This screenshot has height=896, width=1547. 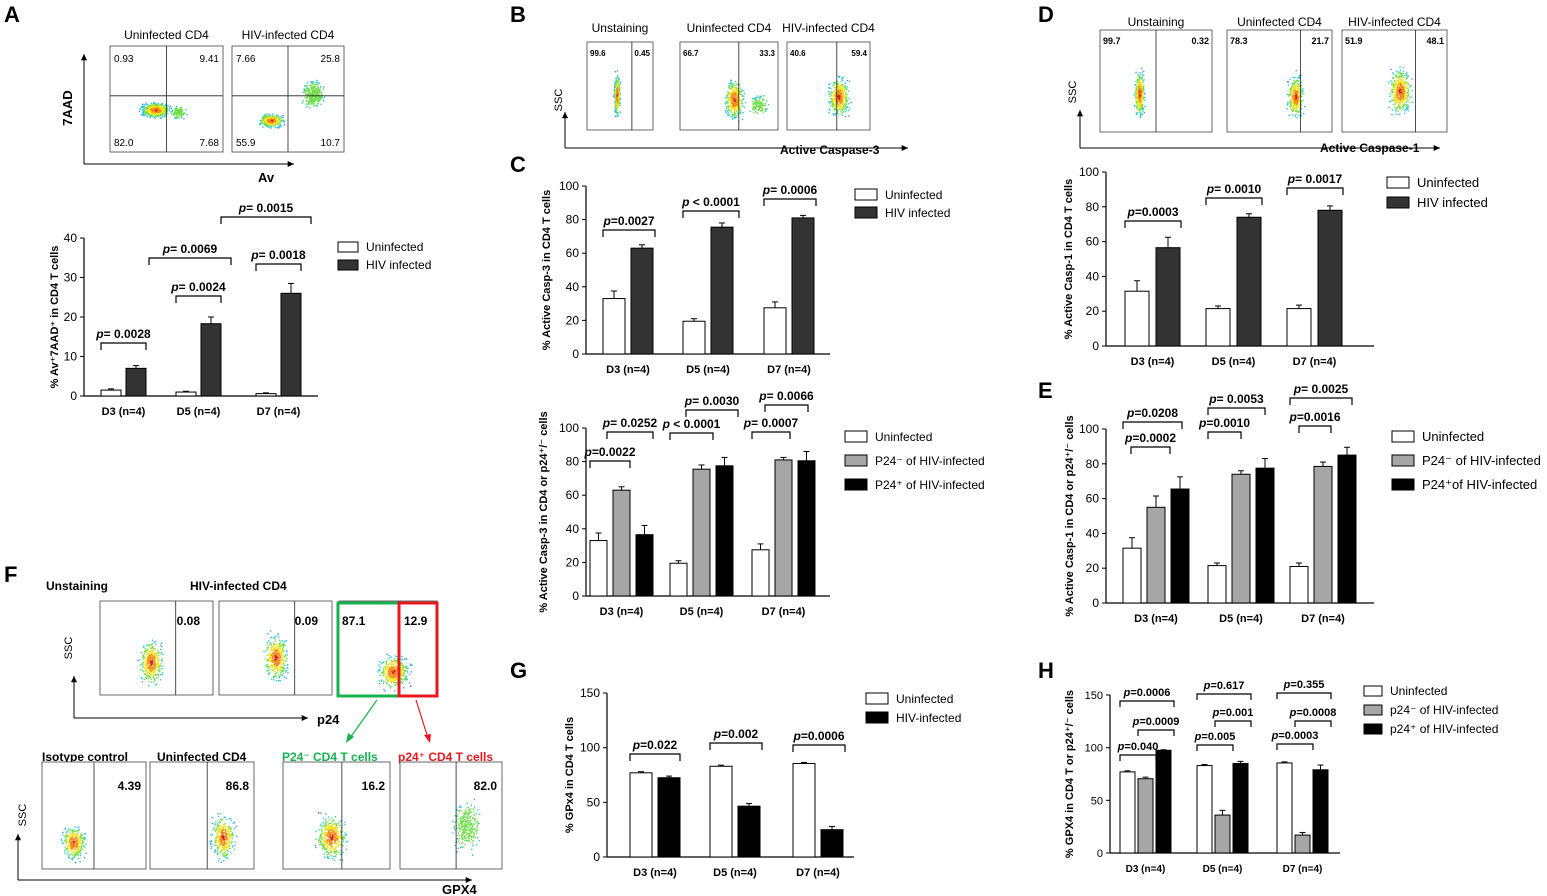 What do you see at coordinates (798, 53) in the screenshot?
I see `gate-value: 40.6` at bounding box center [798, 53].